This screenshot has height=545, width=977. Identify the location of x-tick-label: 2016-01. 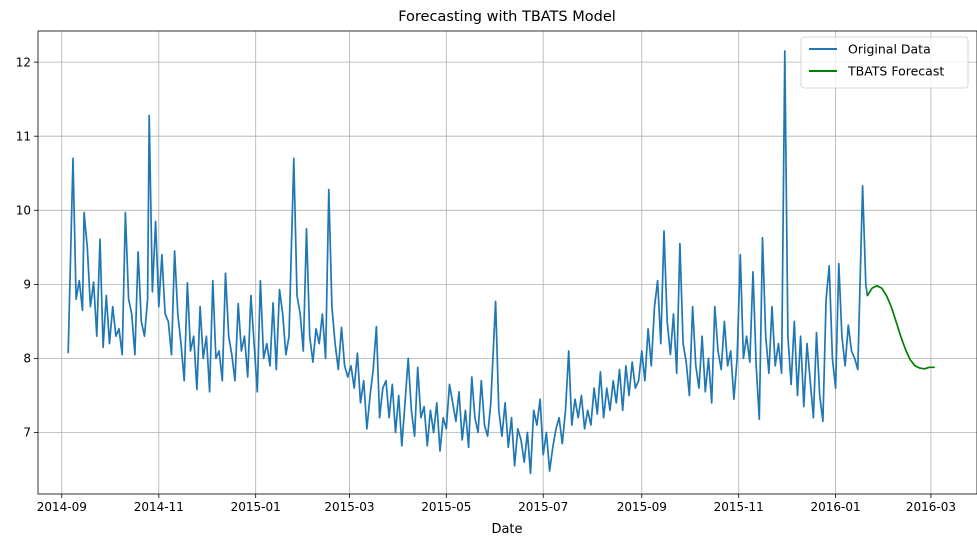
(836, 507).